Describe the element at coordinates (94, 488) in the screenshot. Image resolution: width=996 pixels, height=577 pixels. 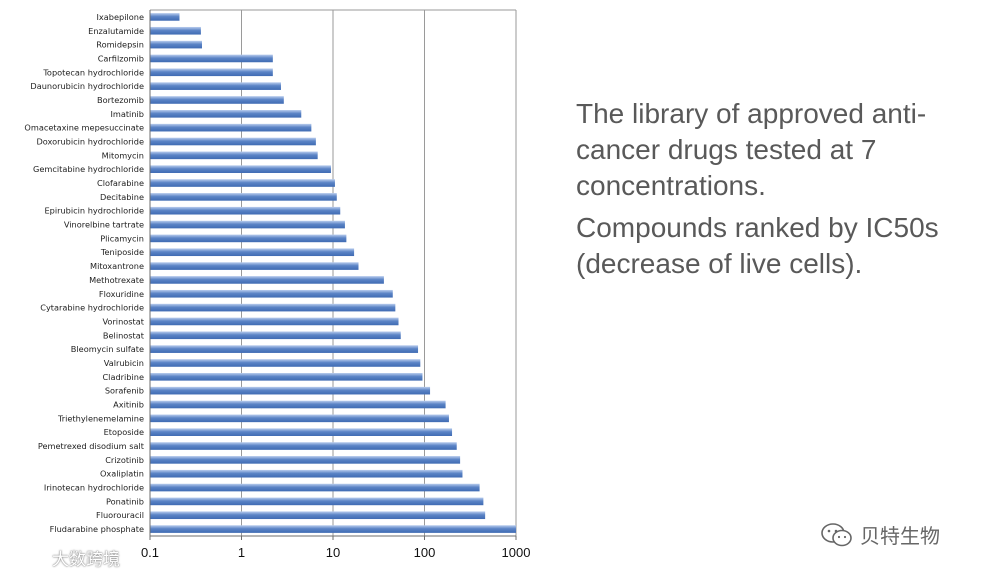
I see `category-label-34: Irinotecan hydrochloride` at that location.